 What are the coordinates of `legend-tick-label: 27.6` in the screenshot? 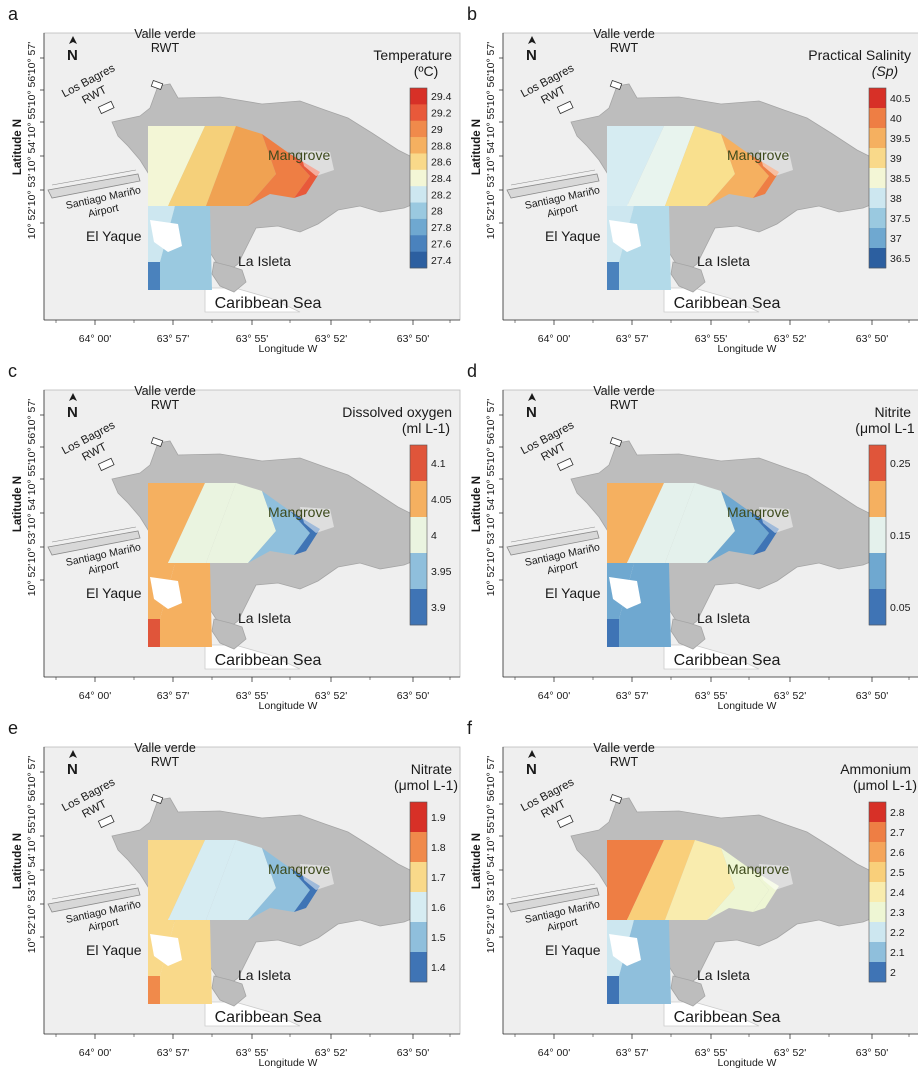 It's located at (441, 244).